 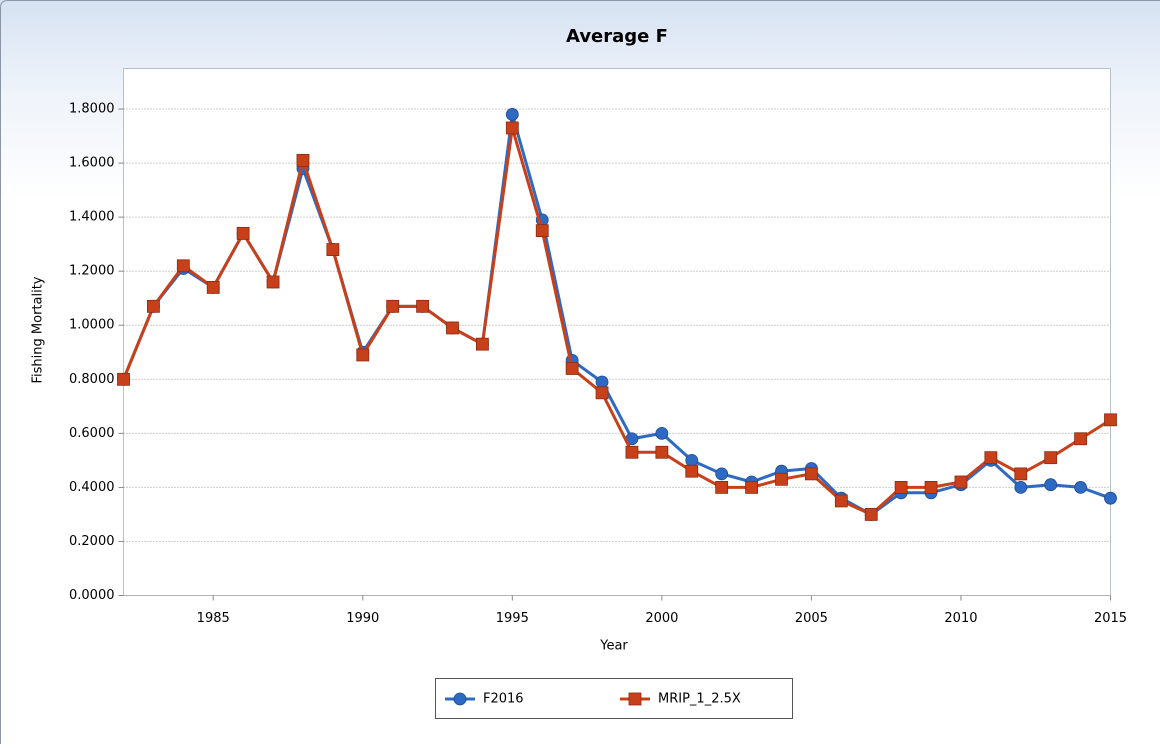 I want to click on x-tick-label: 2010, so click(x=960, y=618).